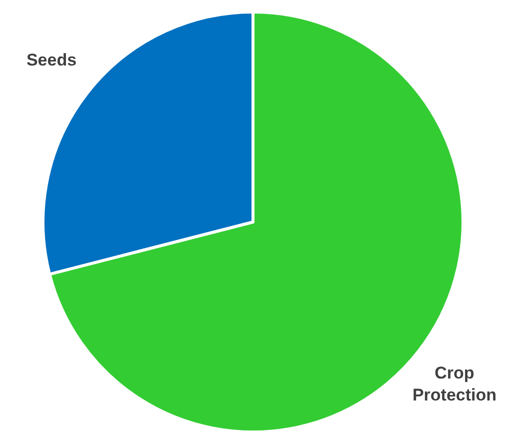  I want to click on slice-label: Seeds, so click(51, 60).